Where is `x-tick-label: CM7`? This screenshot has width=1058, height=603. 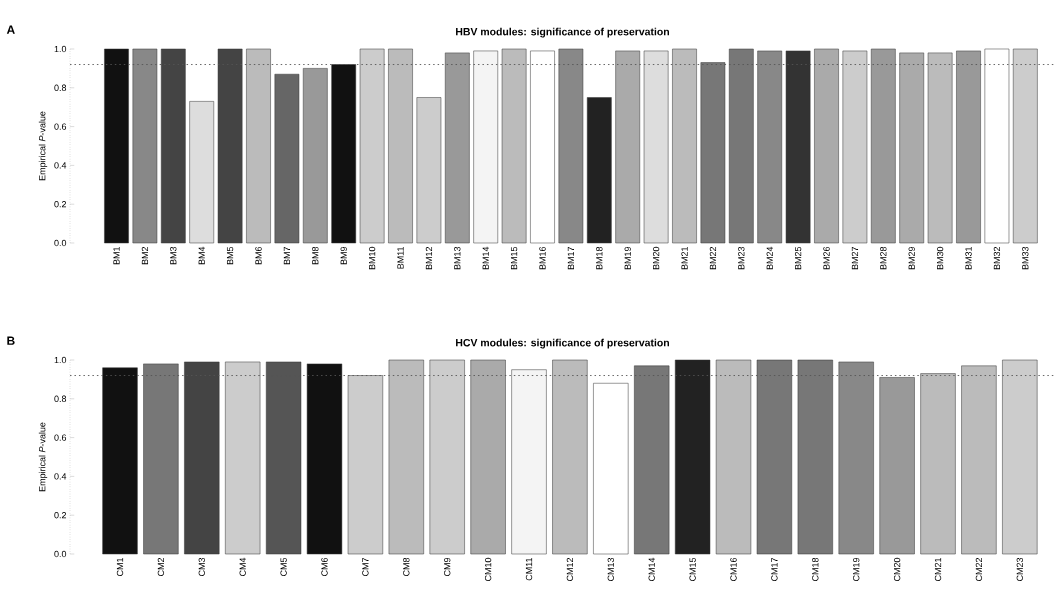
x-tick-label: CM7 is located at coordinates (365, 566).